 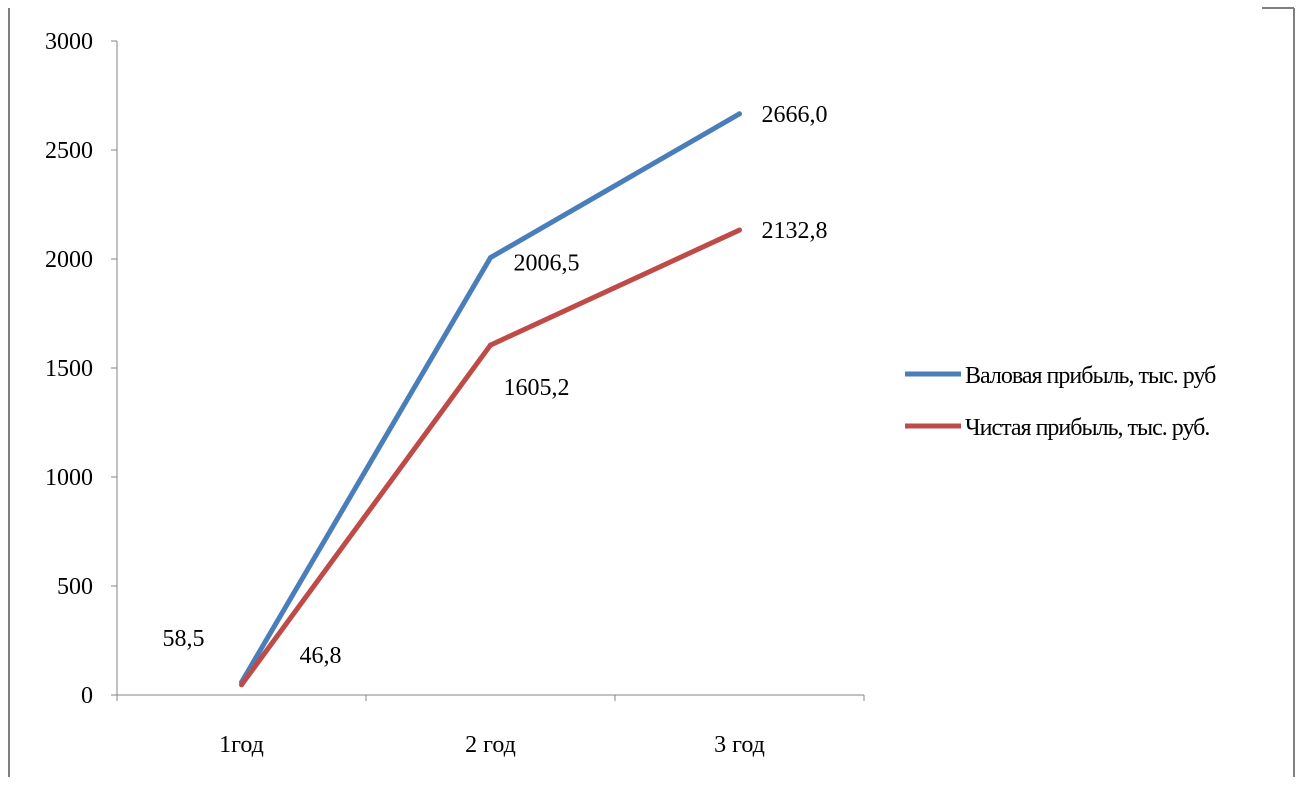 What do you see at coordinates (184, 639) in the screenshot?
I see `data-label: 58,5` at bounding box center [184, 639].